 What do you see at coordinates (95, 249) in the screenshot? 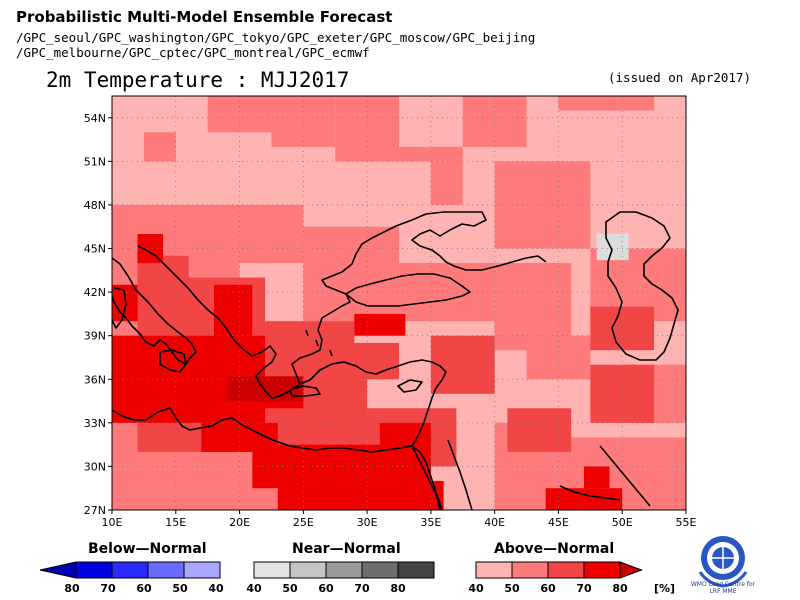
I see `y-tick-label: 45N` at bounding box center [95, 249].